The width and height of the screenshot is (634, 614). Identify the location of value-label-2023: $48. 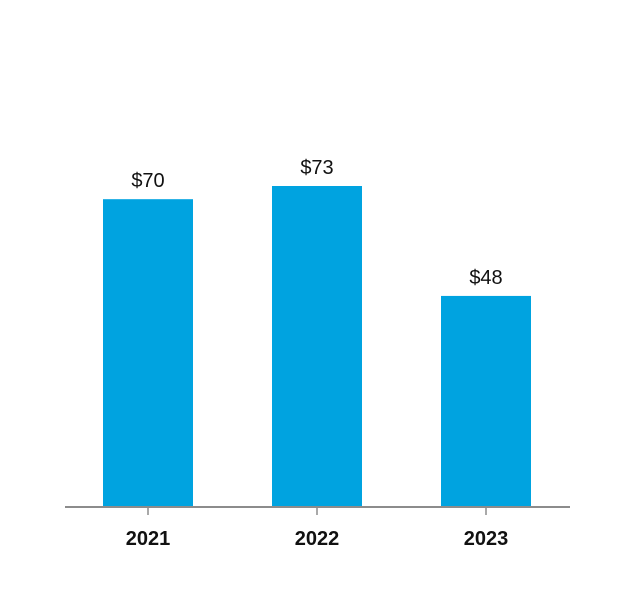
(485, 278).